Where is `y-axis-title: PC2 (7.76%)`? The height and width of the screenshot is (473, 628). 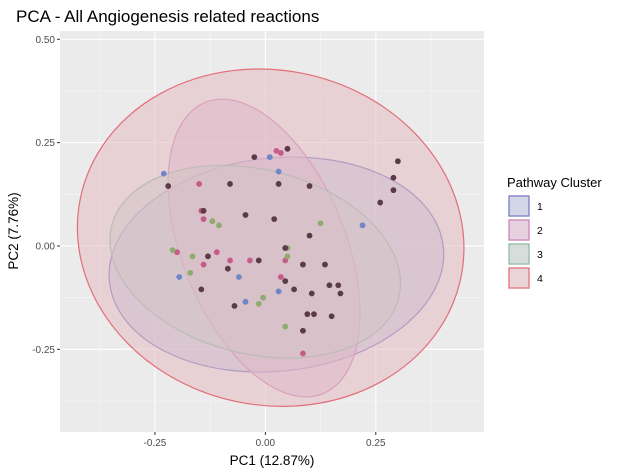
y-axis-title: PC2 (7.76%) is located at coordinates (13, 230).